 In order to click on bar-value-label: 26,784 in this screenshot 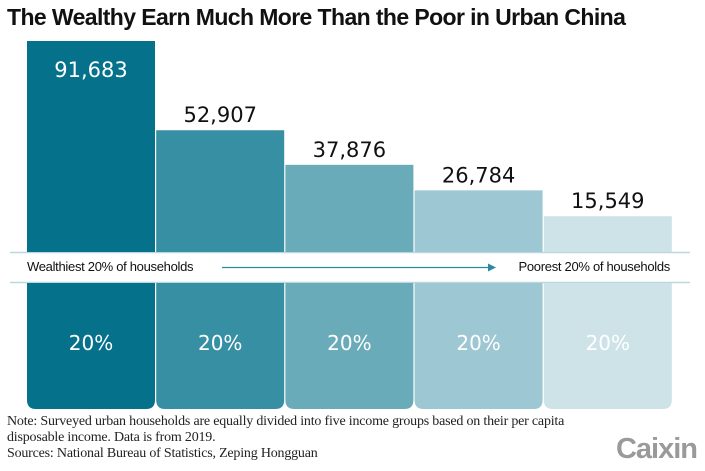, I will do `click(478, 175)`.